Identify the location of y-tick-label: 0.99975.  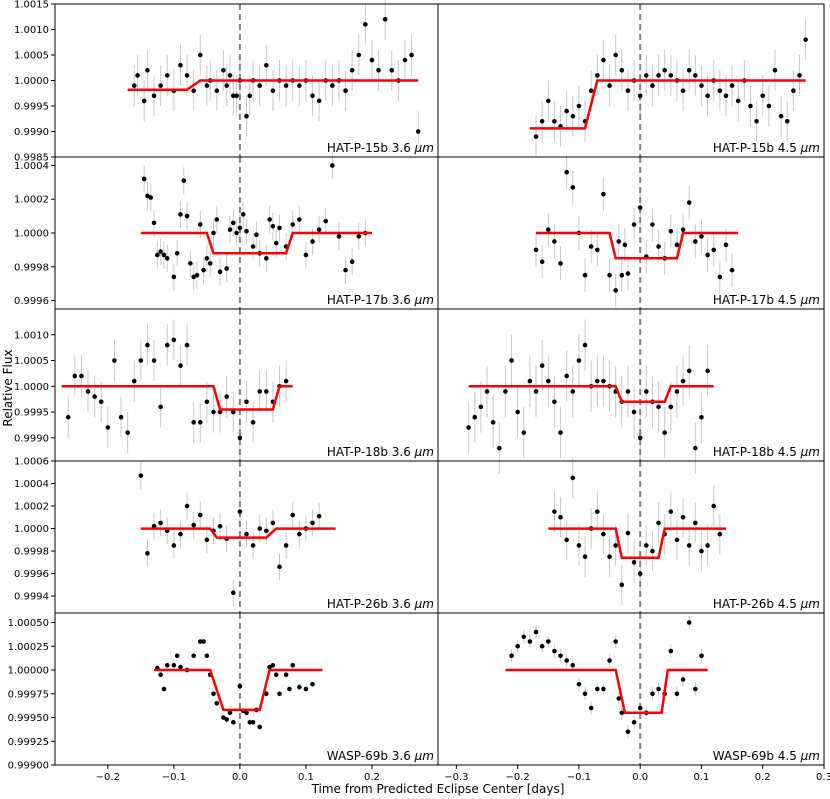
(28, 694).